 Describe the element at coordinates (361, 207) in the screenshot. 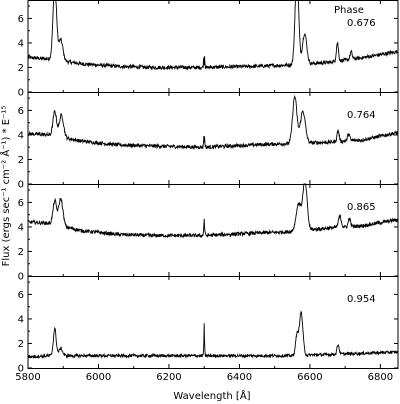

I see `phase-label: 0.865` at that location.